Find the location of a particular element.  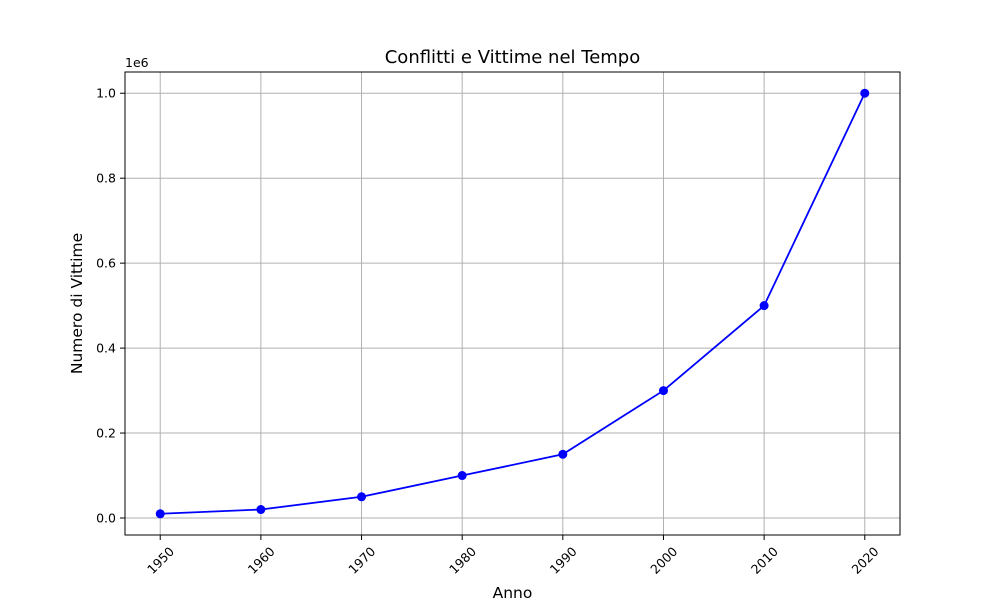

x-tick-label: 1990 is located at coordinates (563, 560).